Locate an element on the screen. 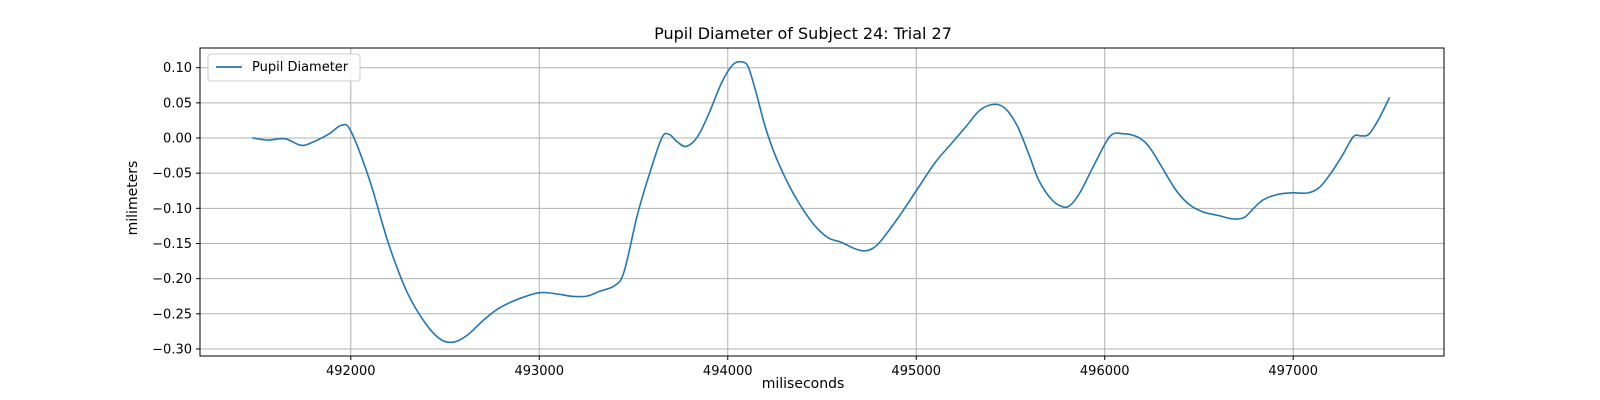 The image size is (1600, 400). x-tick-label: 492000 is located at coordinates (351, 371).